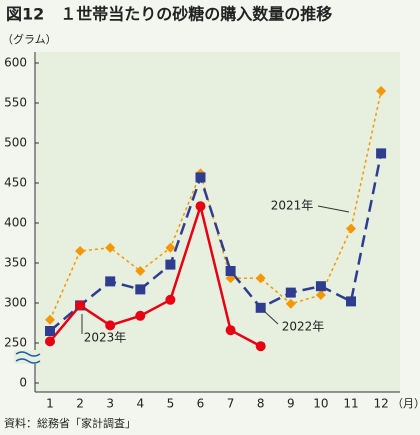  Describe the element at coordinates (292, 206) in the screenshot. I see `series-label: 2021年` at that location.